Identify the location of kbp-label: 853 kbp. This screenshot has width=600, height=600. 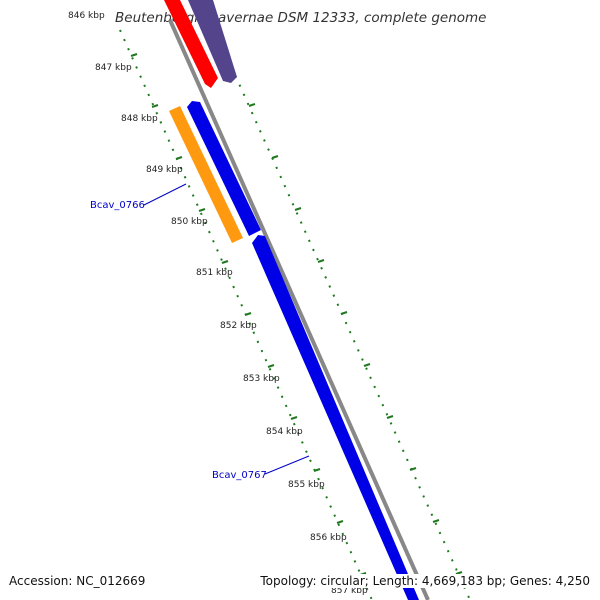
(261, 379).